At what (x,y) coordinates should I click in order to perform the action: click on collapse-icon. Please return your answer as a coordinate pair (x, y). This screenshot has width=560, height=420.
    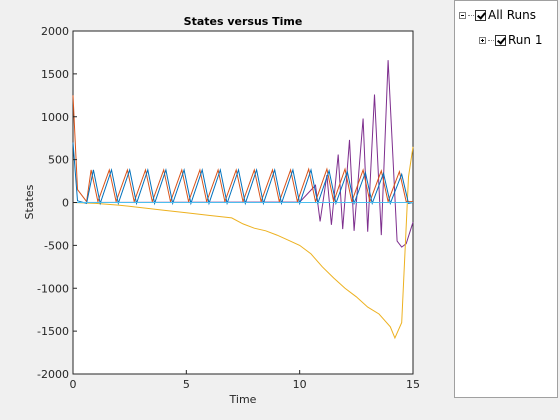
    Looking at the image, I should click on (462, 15).